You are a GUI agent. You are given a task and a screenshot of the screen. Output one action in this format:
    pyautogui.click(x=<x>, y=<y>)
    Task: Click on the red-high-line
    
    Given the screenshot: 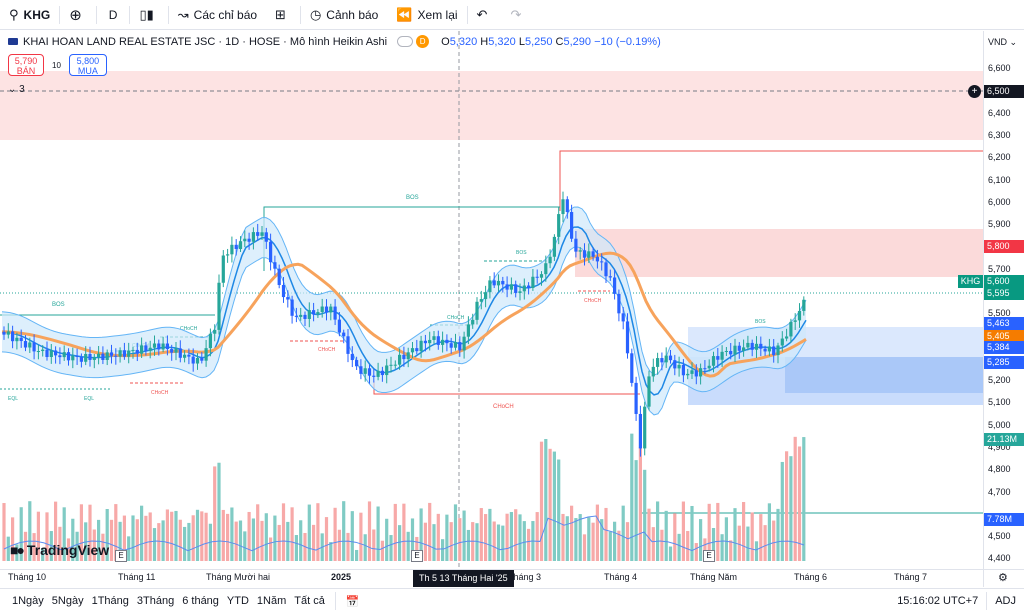 What is the action you would take?
    pyautogui.click(x=771, y=180)
    